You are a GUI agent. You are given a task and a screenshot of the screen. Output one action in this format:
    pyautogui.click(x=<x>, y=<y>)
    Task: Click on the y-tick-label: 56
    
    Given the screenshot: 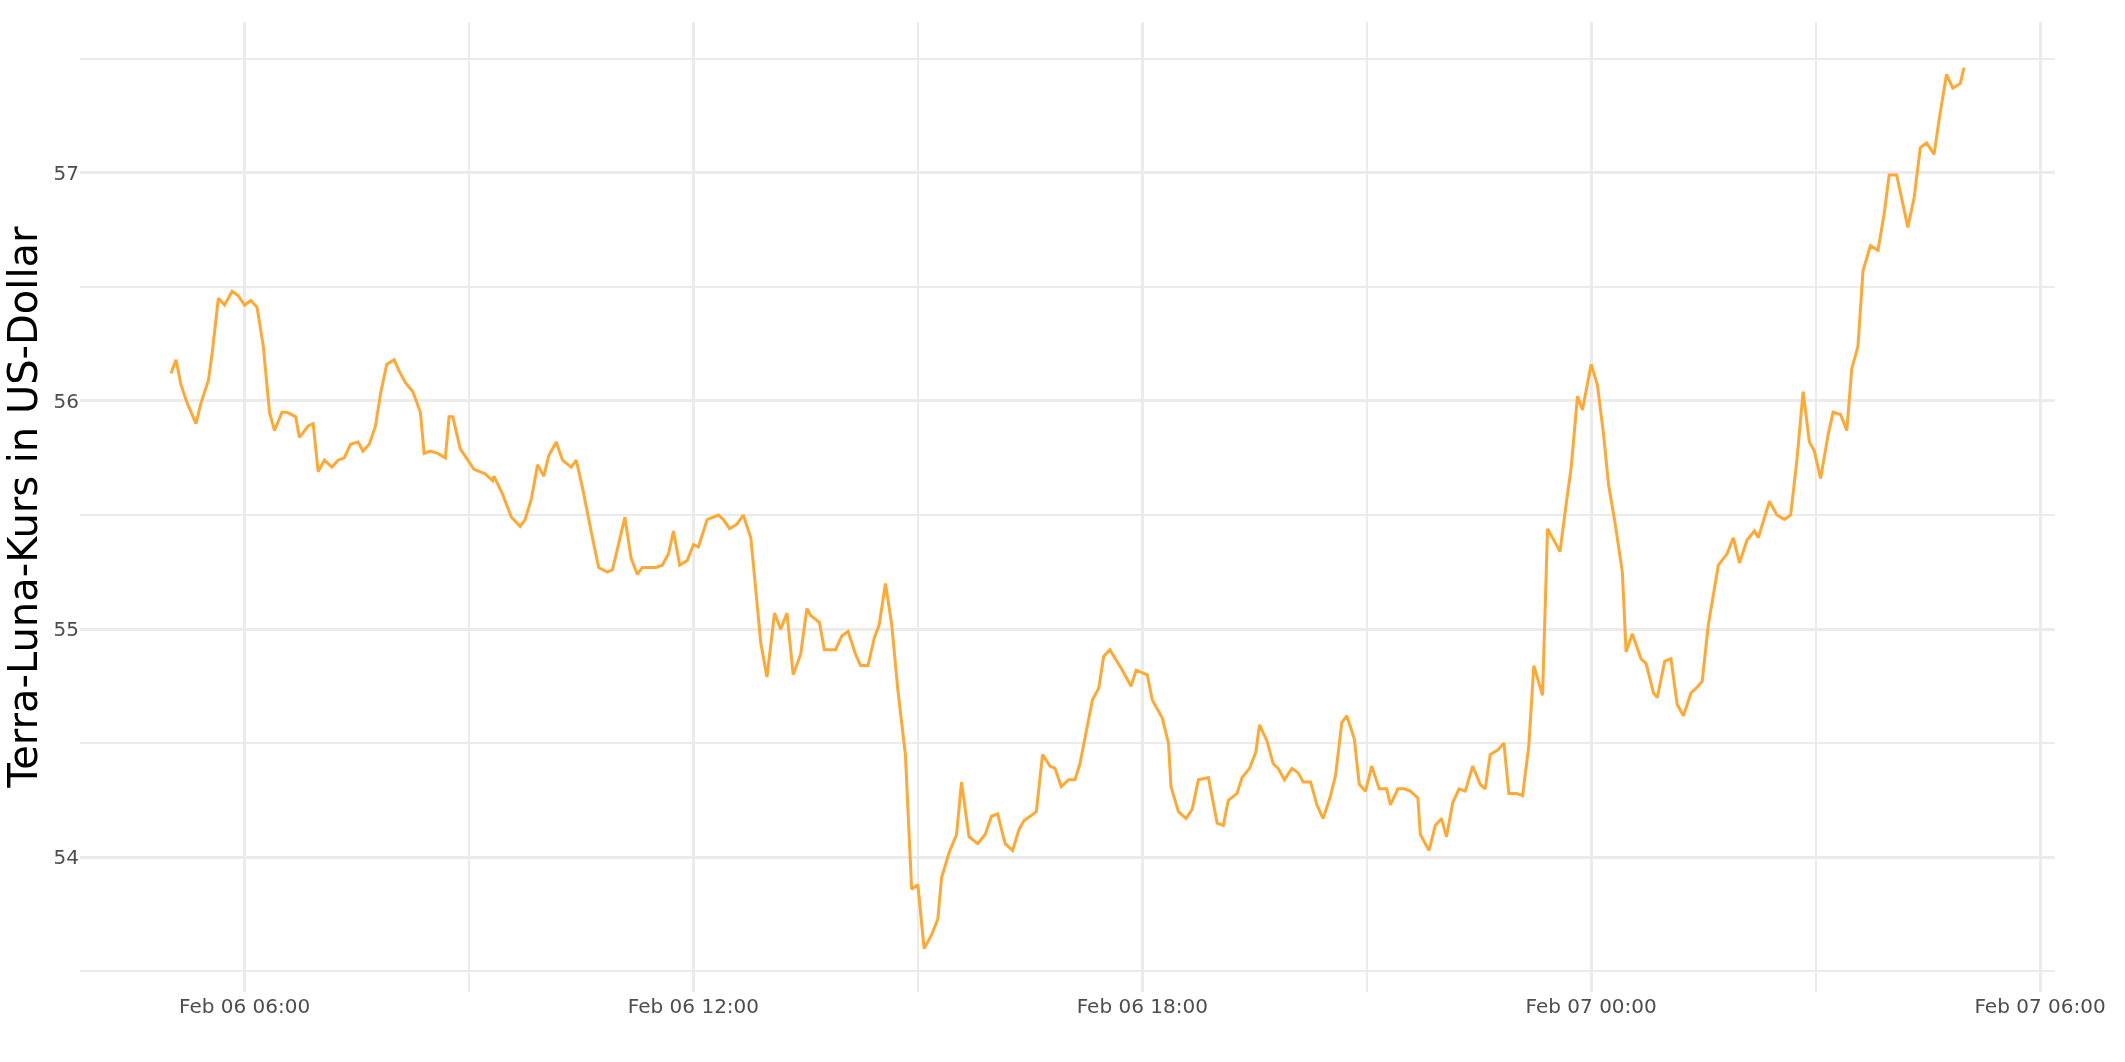 What is the action you would take?
    pyautogui.click(x=66, y=400)
    